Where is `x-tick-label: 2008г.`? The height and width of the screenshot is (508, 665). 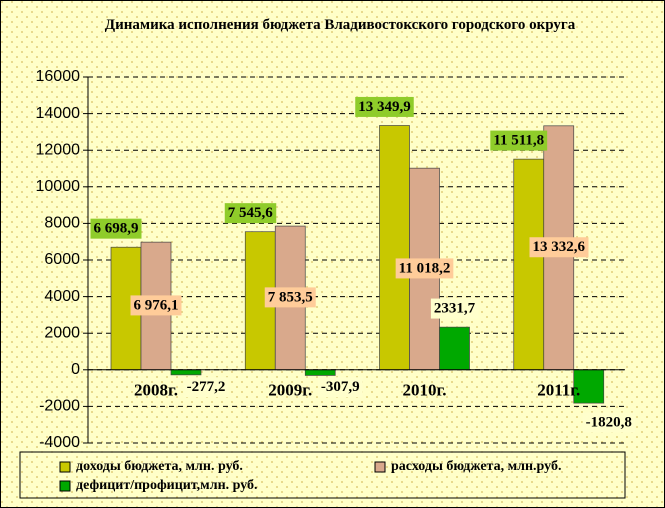 x-tick-label: 2008г. is located at coordinates (156, 390).